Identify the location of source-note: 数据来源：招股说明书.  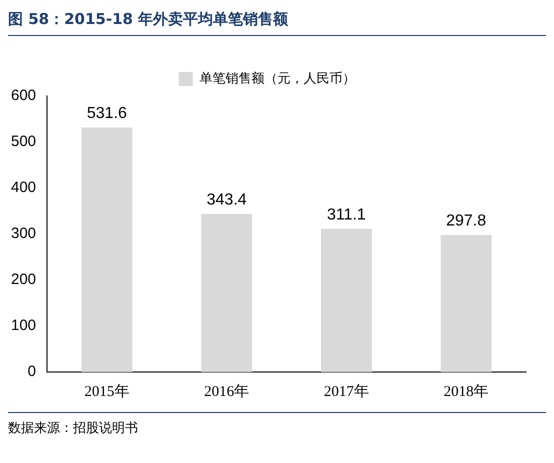
(73, 428).